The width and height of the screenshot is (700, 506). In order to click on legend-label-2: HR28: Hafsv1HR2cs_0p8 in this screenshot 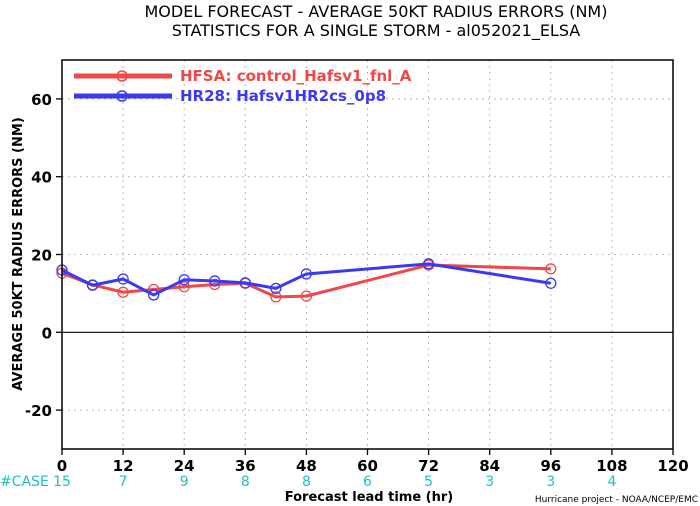, I will do `click(283, 96)`.